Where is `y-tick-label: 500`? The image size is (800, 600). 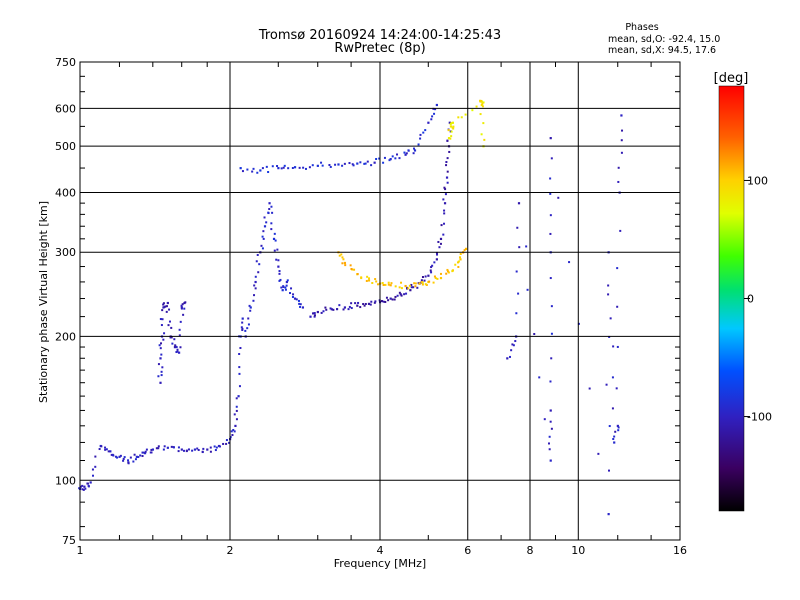
y-tick-label: 500 is located at coordinates (65, 146).